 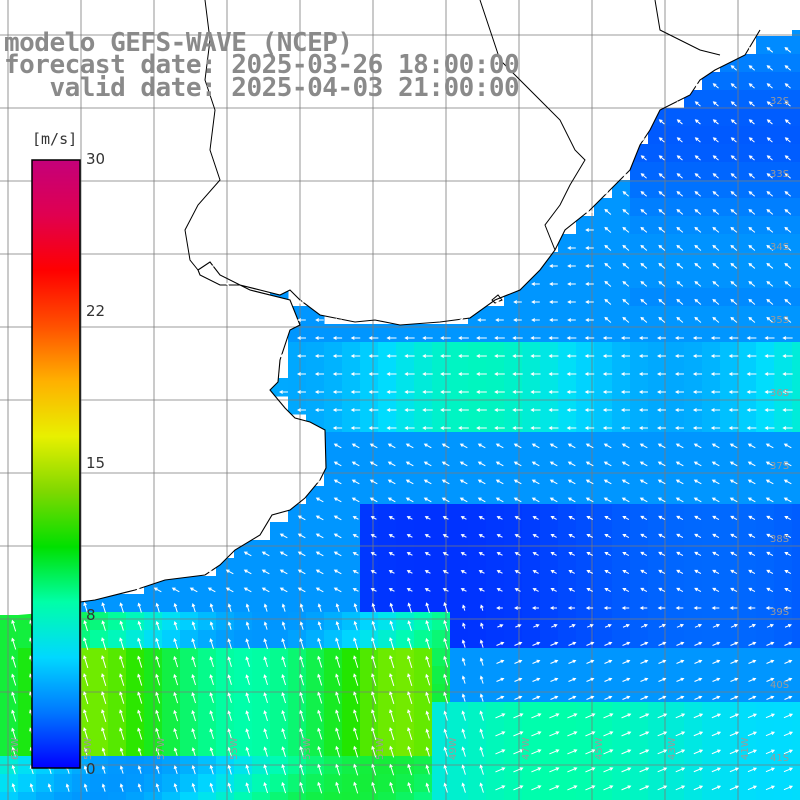 I want to click on latitude-label: 39S, so click(x=779, y=612).